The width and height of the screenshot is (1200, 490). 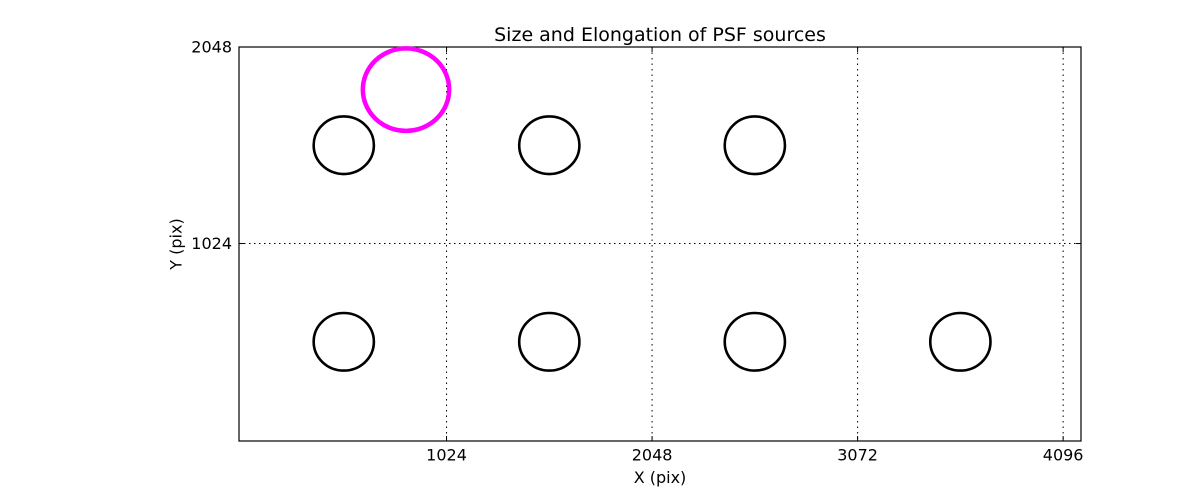 What do you see at coordinates (652, 455) in the screenshot?
I see `x-tick-label: 2048` at bounding box center [652, 455].